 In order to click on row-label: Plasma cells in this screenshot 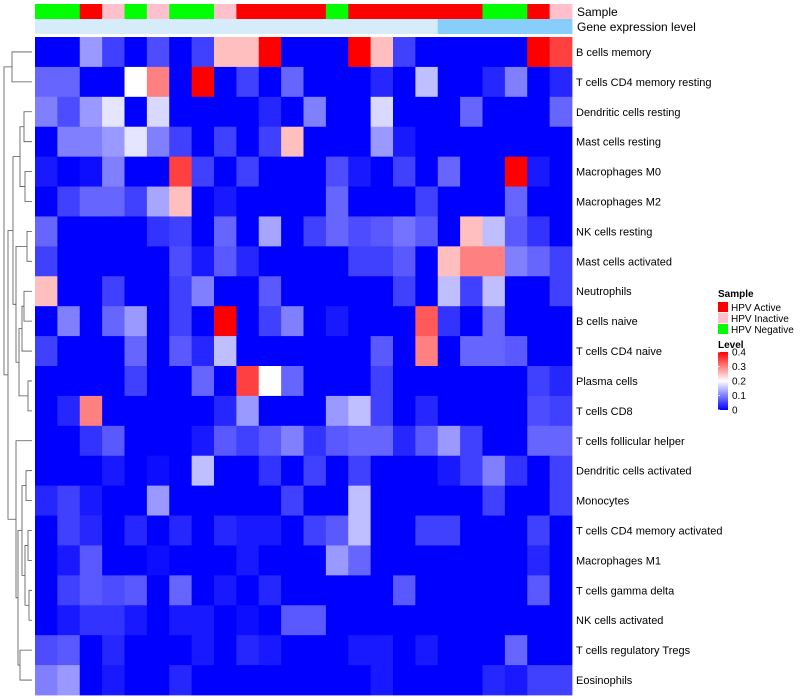, I will do `click(607, 382)`.